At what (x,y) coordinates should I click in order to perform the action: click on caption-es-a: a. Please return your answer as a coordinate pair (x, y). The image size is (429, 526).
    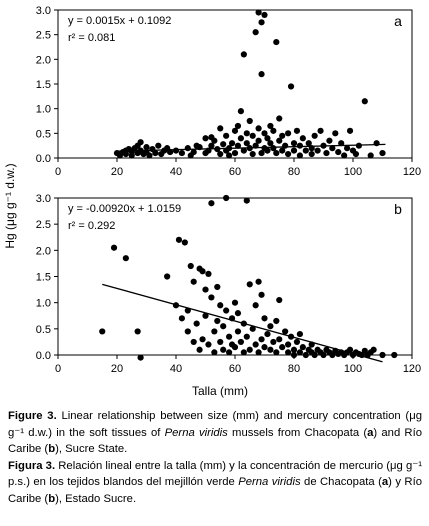
    Looking at the image, I should click on (385, 482).